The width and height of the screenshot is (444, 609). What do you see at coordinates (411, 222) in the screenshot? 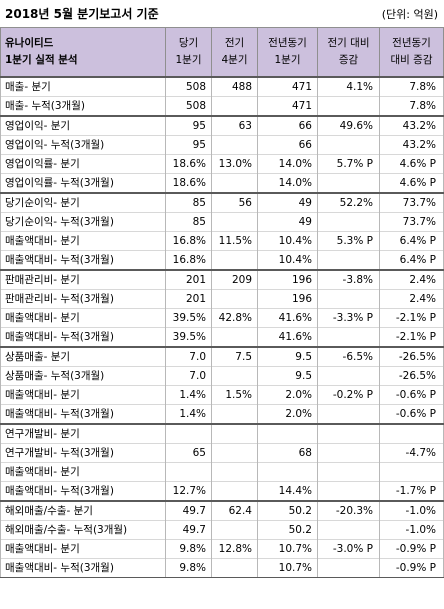
I see `cell-yoy-change: 73.7%` at bounding box center [411, 222].